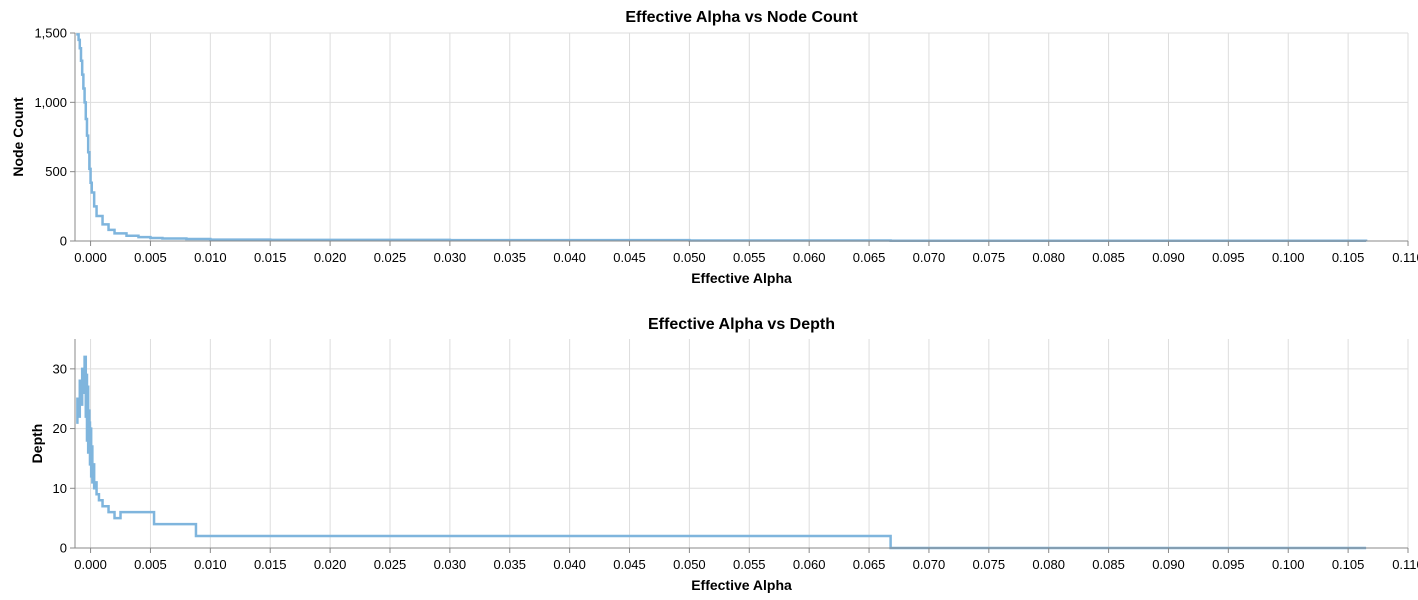 This screenshot has height=600, width=1418. I want to click on chart-title: Effective Alpha vs Node Count, so click(741, 17).